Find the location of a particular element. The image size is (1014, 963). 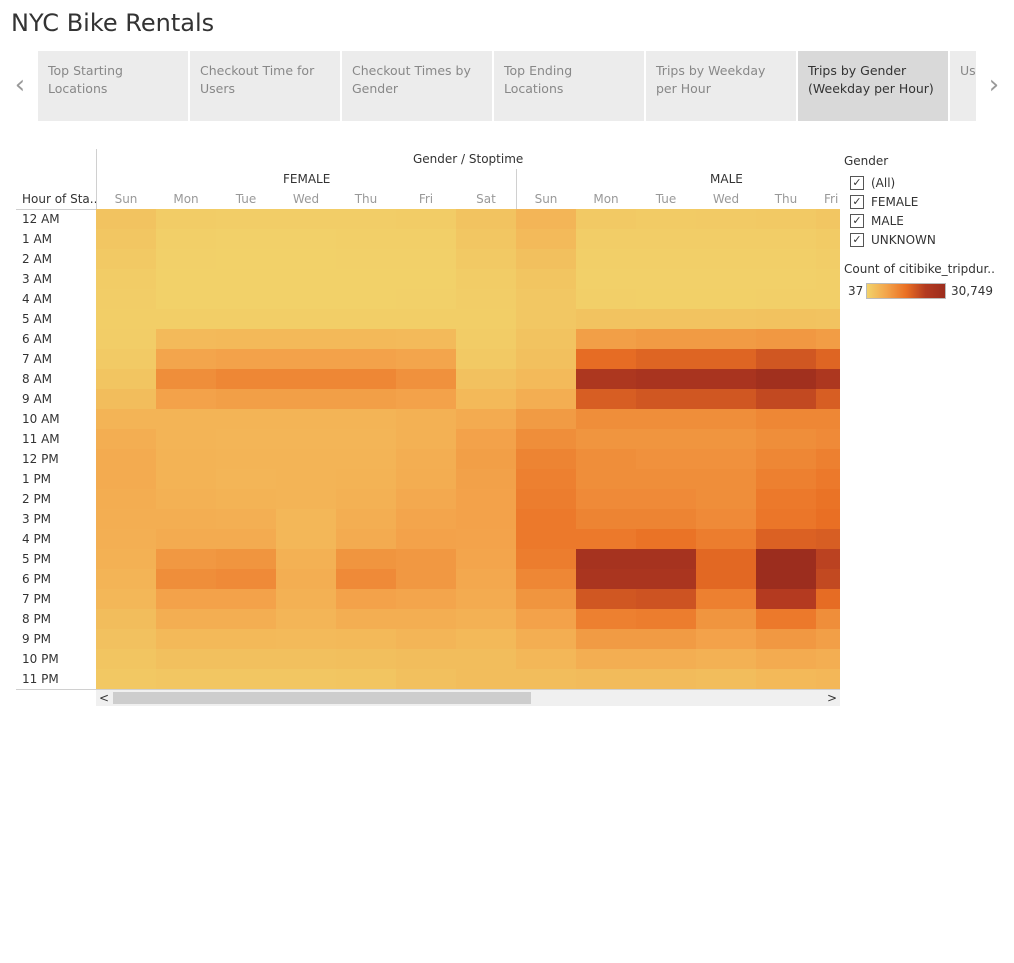

tab-use-by: Use by is located at coordinates (963, 86).